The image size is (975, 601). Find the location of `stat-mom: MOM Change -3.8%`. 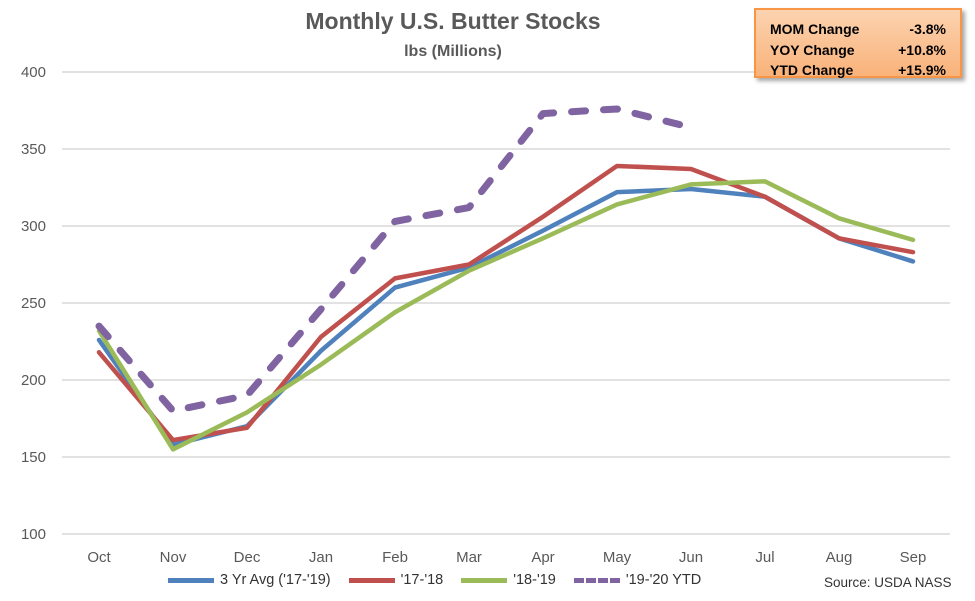

stat-mom: MOM Change -3.8% is located at coordinates (858, 29).